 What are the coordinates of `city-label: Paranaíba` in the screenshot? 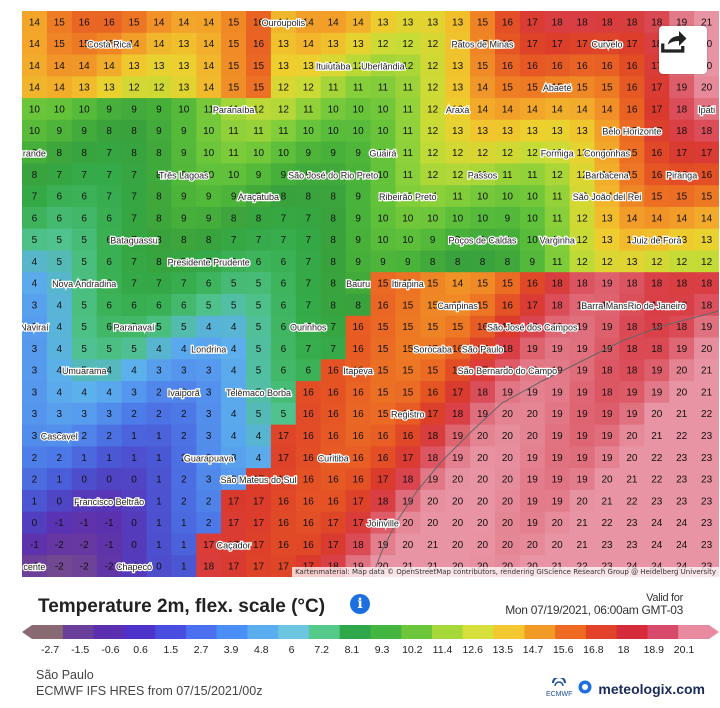 It's located at (234, 110).